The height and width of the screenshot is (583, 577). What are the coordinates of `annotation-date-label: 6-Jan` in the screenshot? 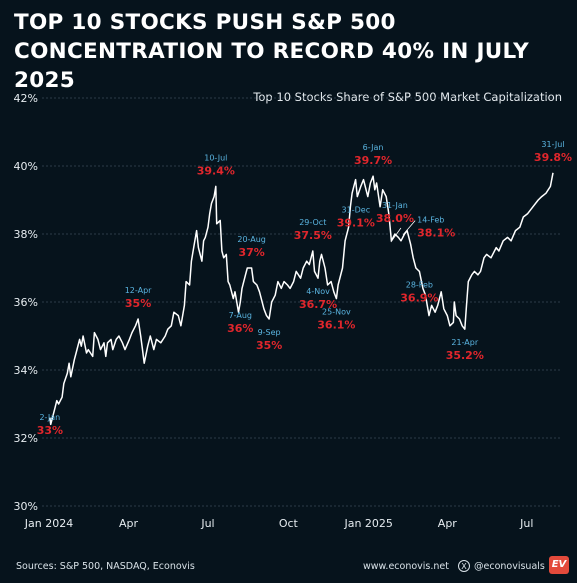 It's located at (373, 147).